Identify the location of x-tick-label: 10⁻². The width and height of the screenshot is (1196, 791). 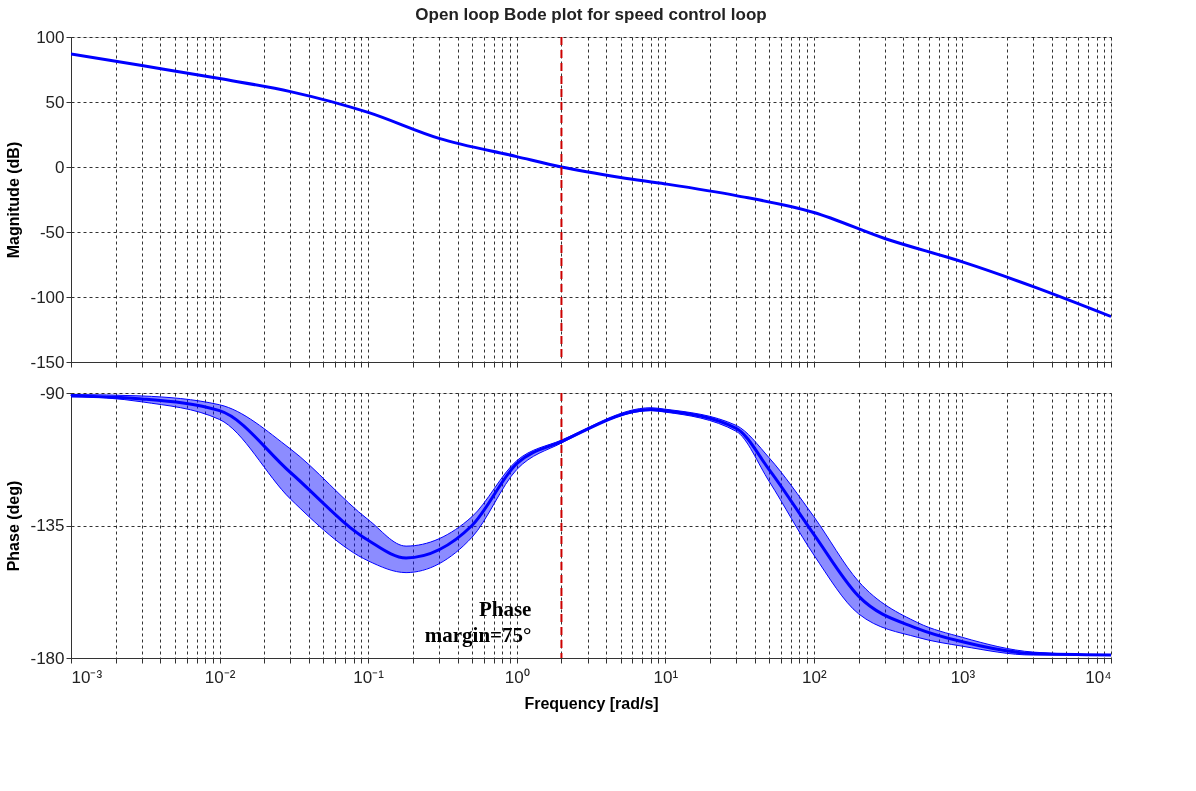
(220, 677).